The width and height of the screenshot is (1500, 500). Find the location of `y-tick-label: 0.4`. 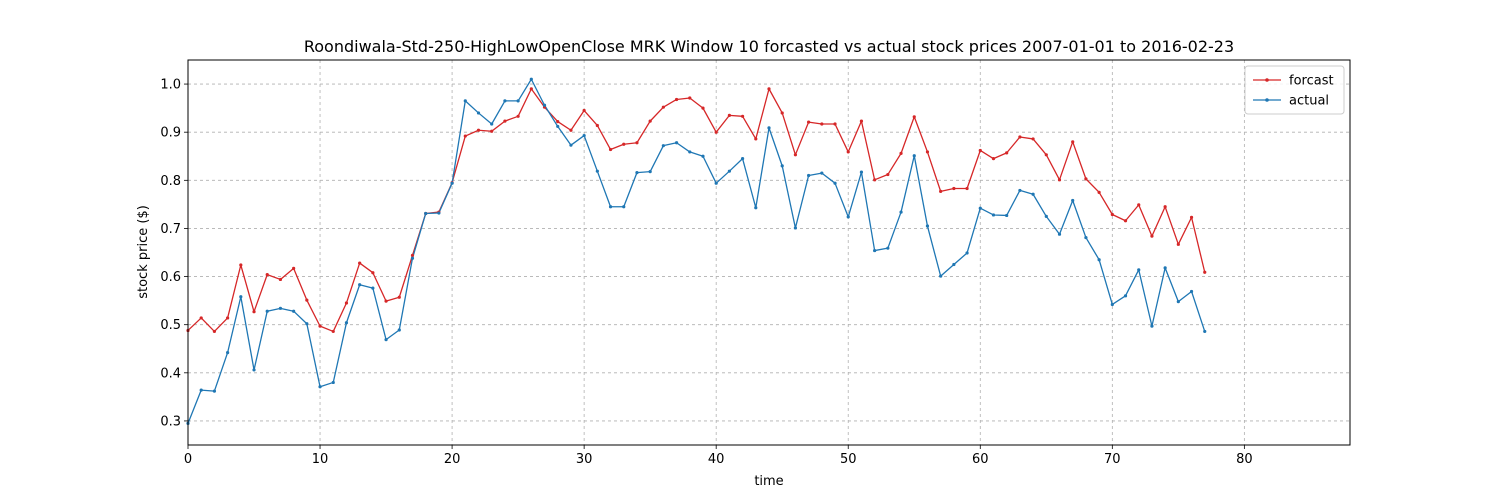

y-tick-label: 0.4 is located at coordinates (170, 373).